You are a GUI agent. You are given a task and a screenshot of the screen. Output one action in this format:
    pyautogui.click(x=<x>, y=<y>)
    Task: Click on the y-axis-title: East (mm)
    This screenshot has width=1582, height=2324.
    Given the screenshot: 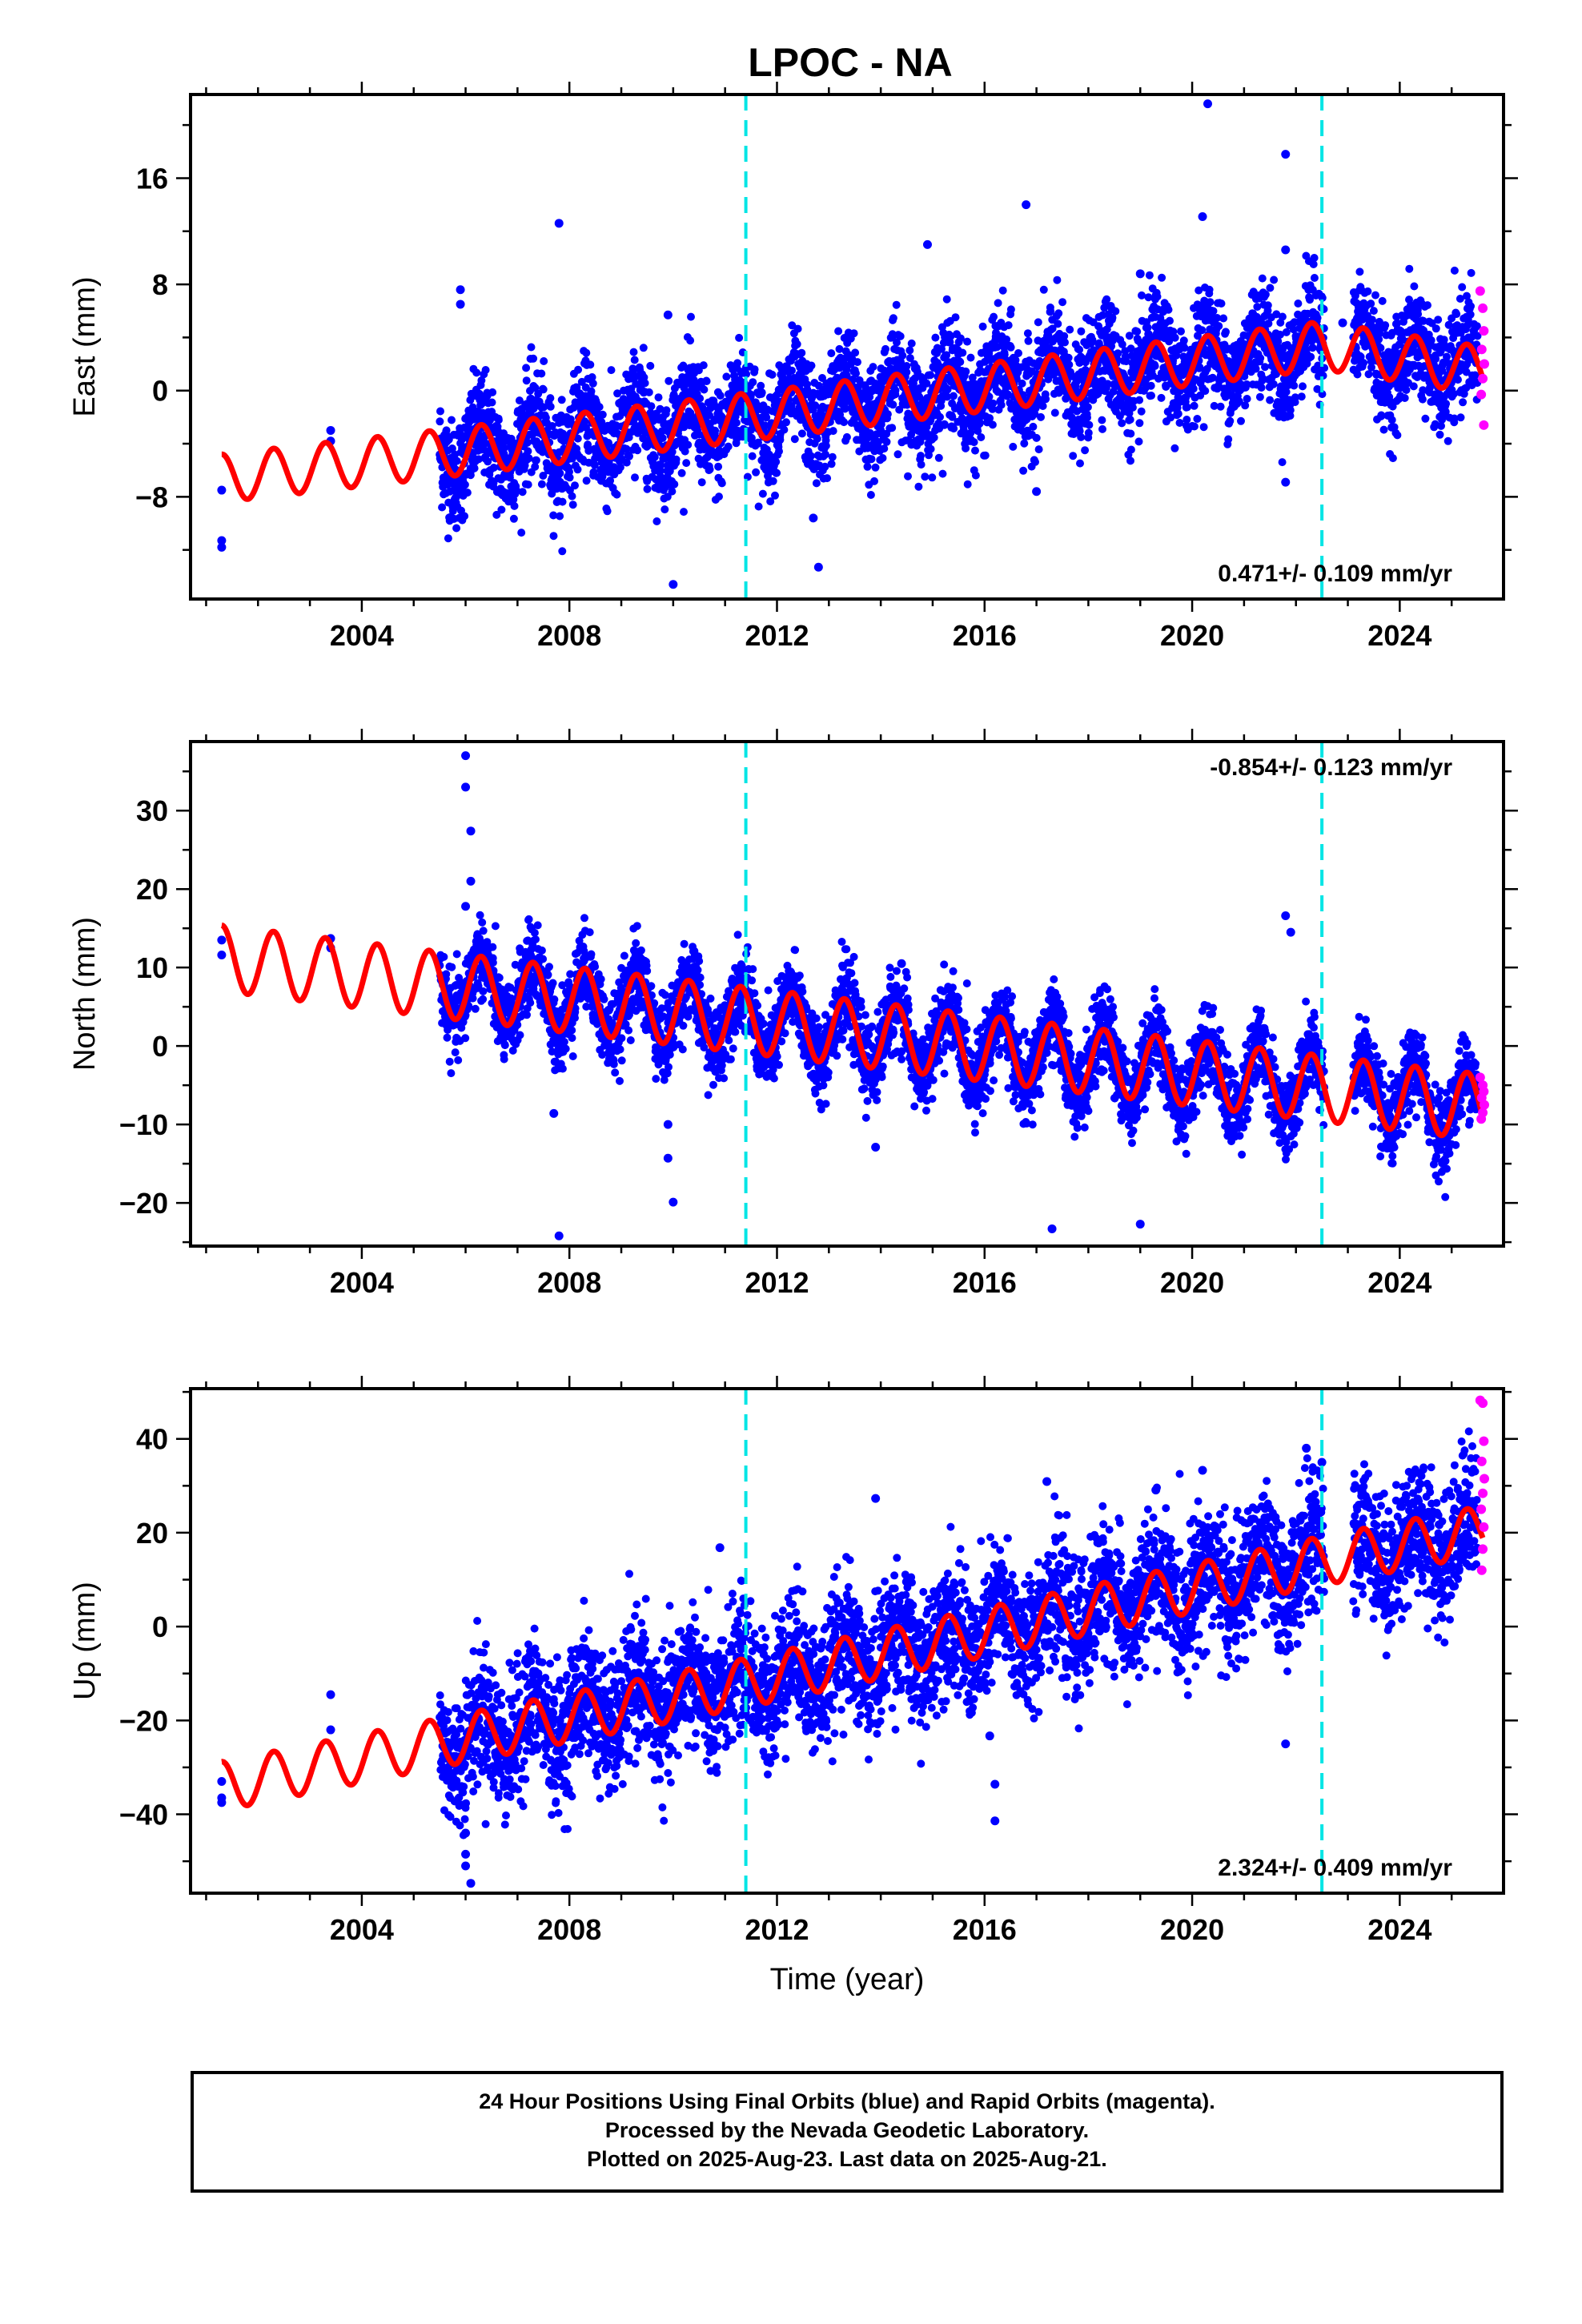 What is the action you would take?
    pyautogui.click(x=85, y=346)
    